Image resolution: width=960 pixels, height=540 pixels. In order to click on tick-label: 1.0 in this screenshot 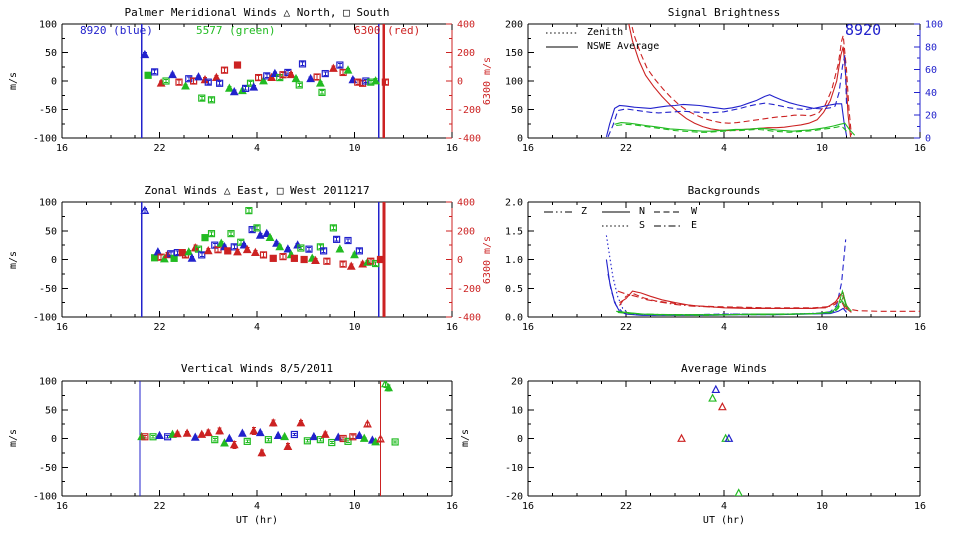, I will do `click(514, 260)`.